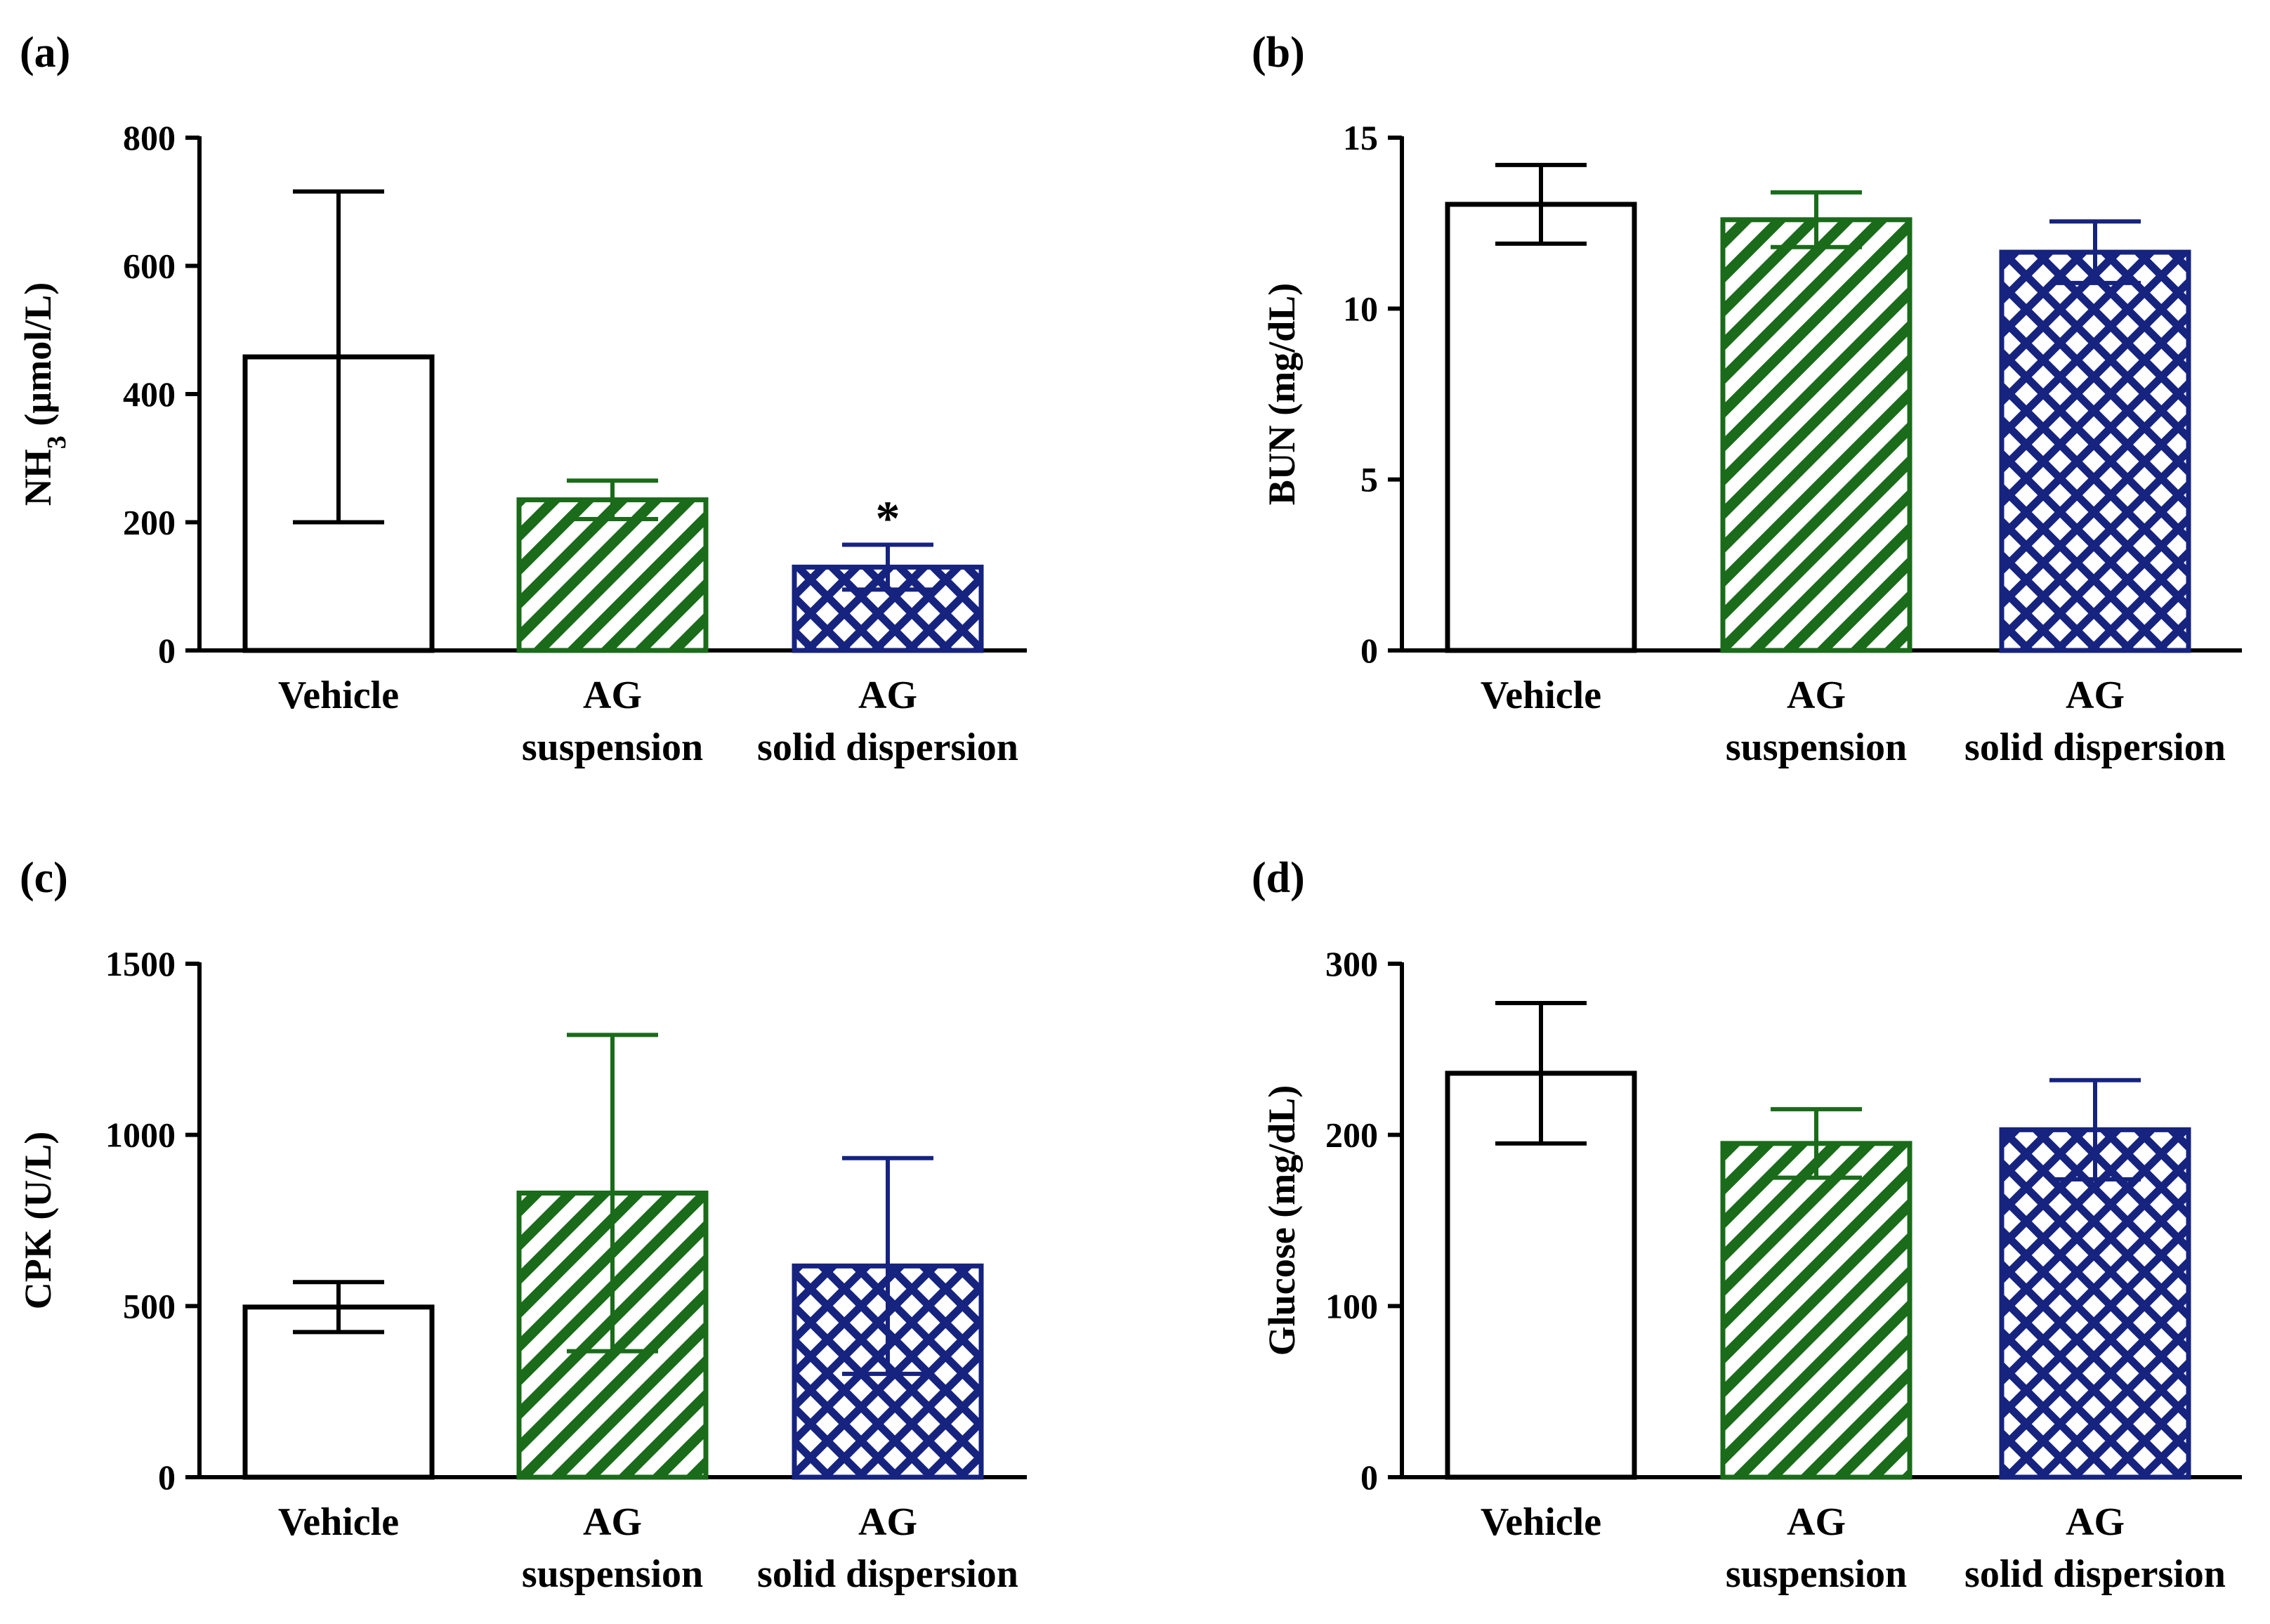 Image resolution: width=2270 pixels, height=1624 pixels. Describe the element at coordinates (1351, 963) in the screenshot. I see `y-tick-label: 300` at that location.